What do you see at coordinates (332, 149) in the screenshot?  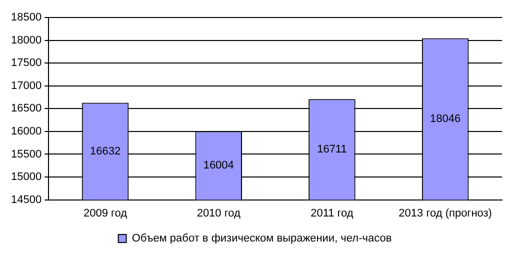 I see `data-label: 16711` at bounding box center [332, 149].